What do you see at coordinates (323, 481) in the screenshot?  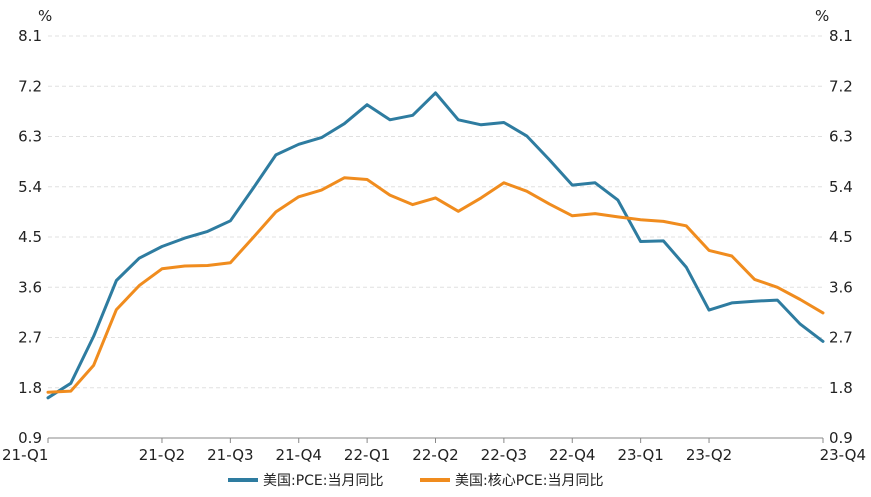 I see `legend-label-0: 美国:PCE:当月同比` at bounding box center [323, 481].